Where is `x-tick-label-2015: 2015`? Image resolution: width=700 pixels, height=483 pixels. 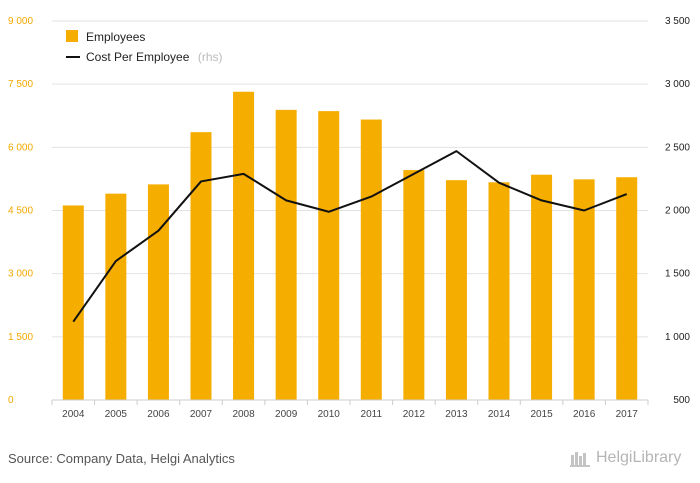 x-tick-label-2015: 2015 is located at coordinates (541, 414).